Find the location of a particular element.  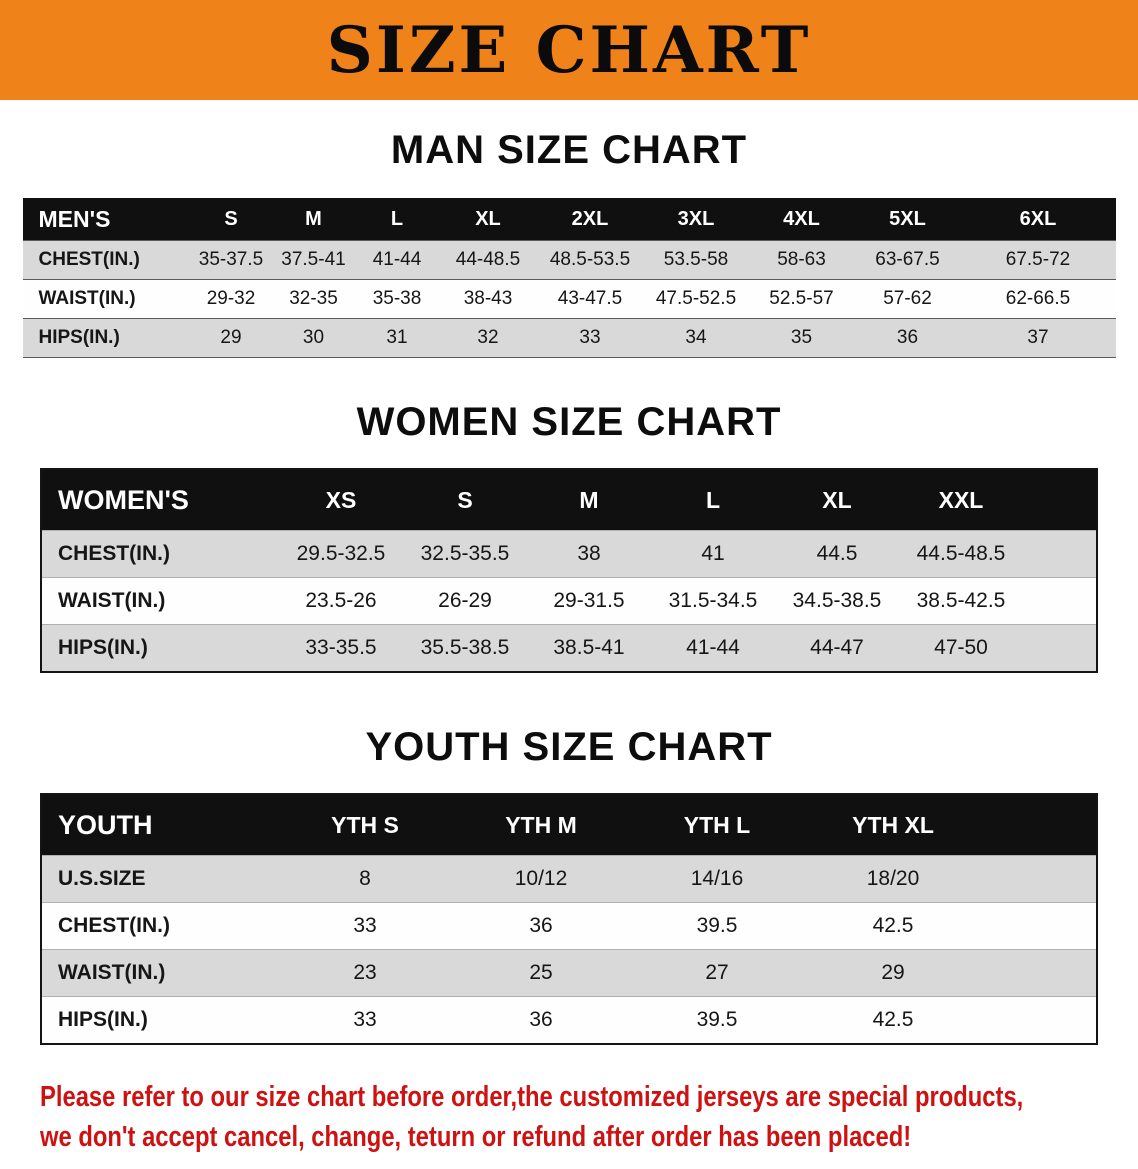

column-header: 5XL is located at coordinates (907, 219).